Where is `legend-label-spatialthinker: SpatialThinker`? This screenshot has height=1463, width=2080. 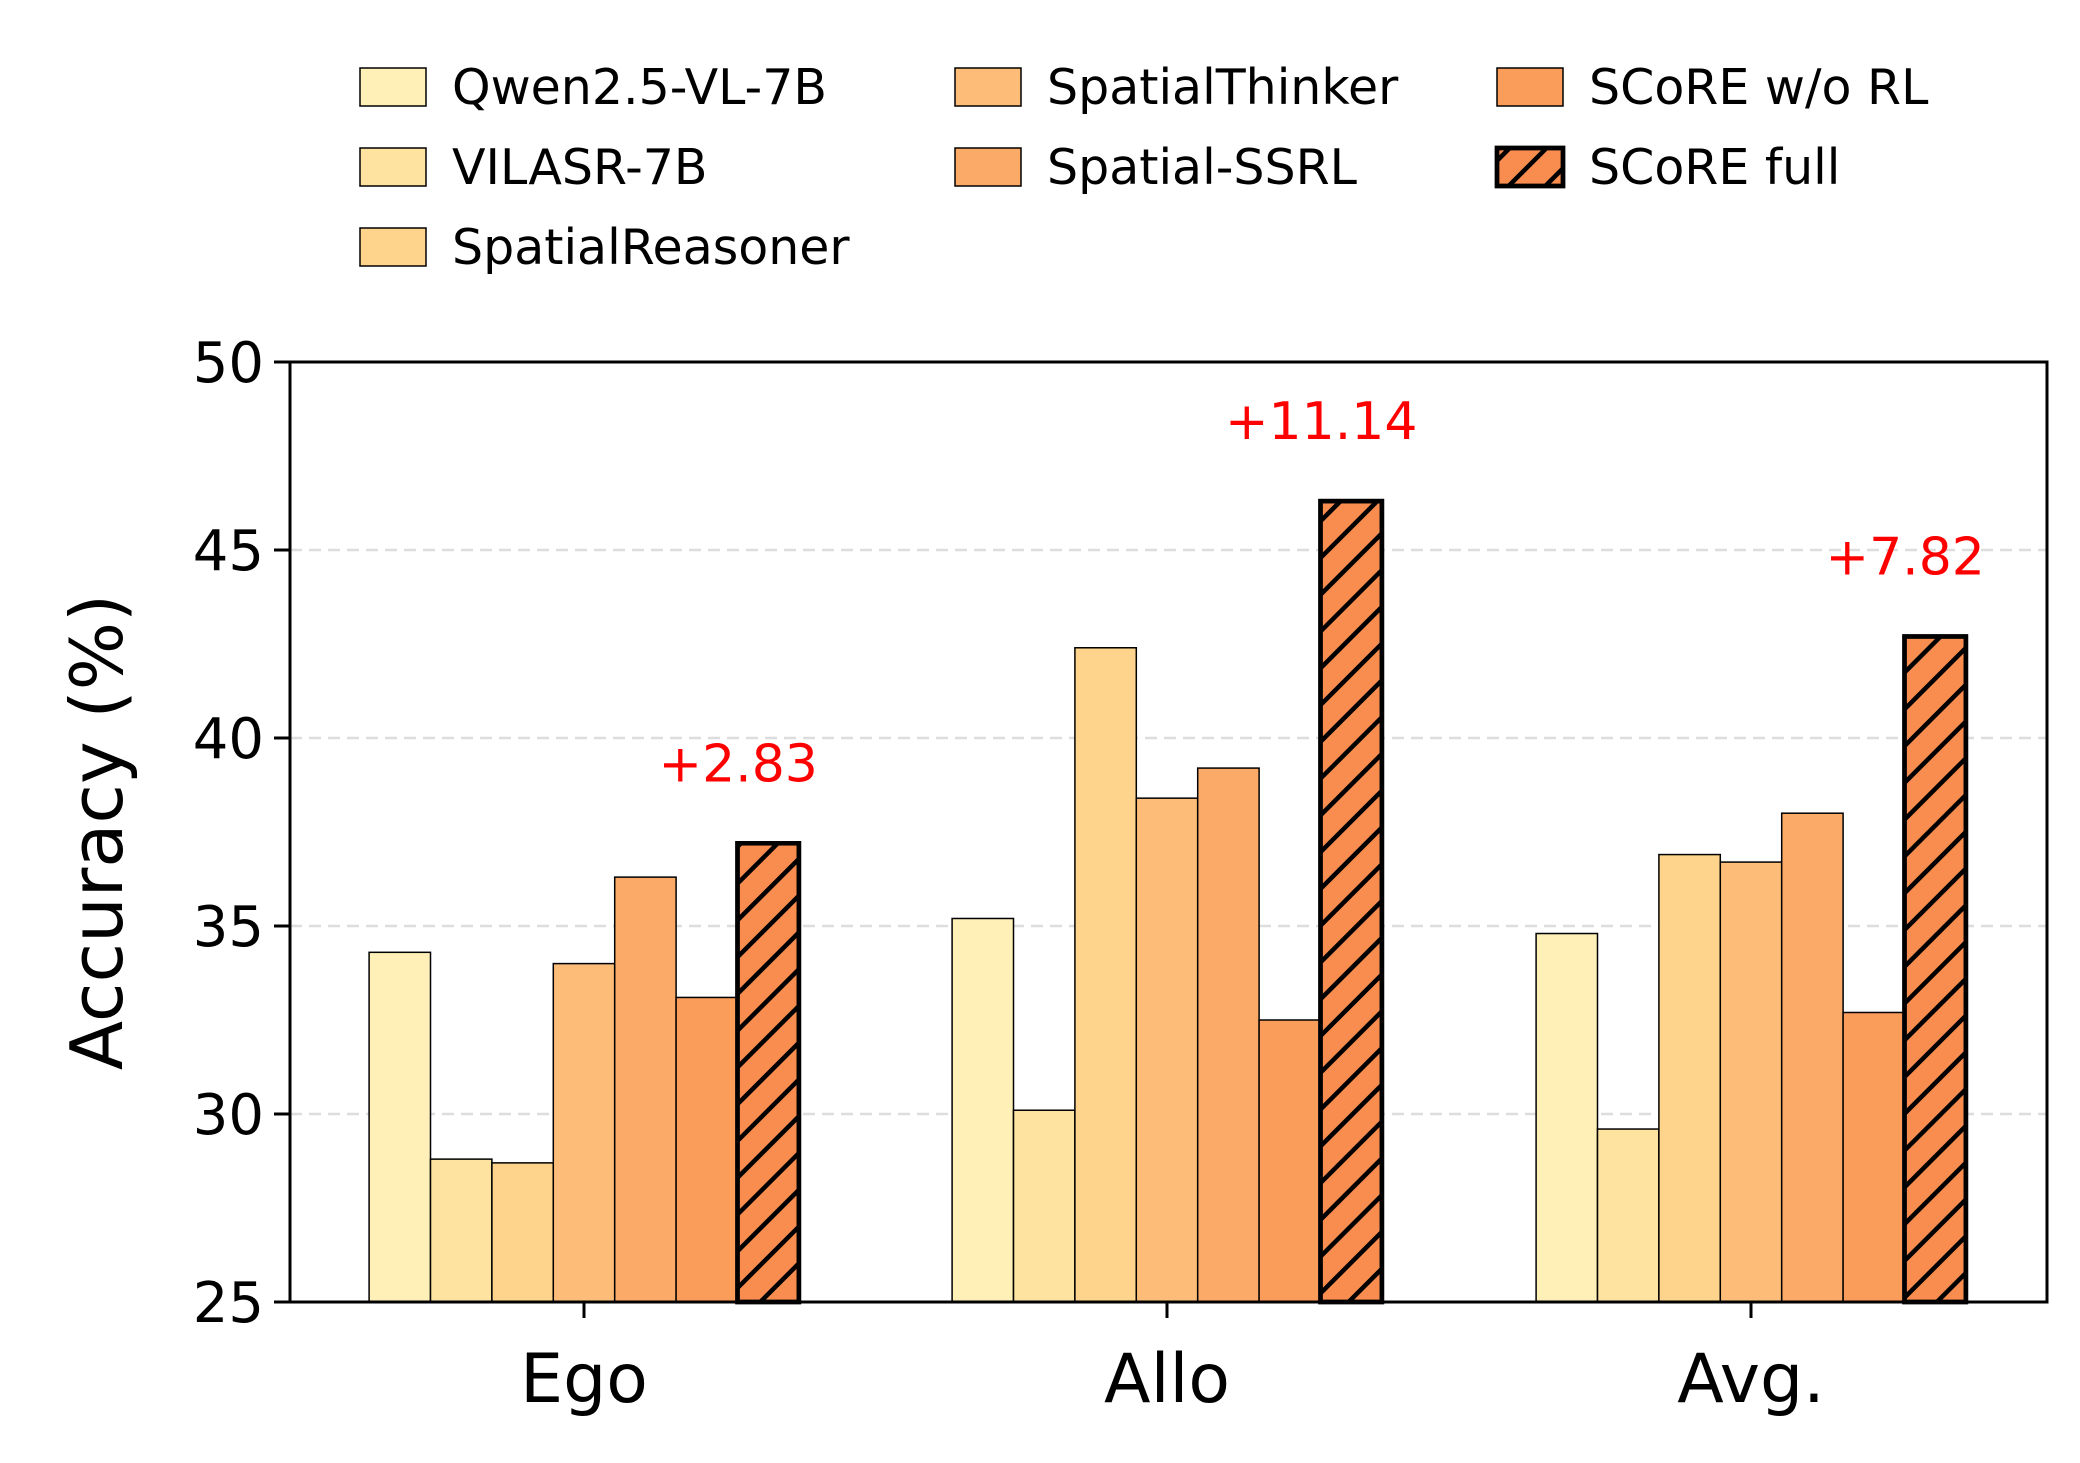 legend-label-spatialthinker: SpatialThinker is located at coordinates (1223, 87).